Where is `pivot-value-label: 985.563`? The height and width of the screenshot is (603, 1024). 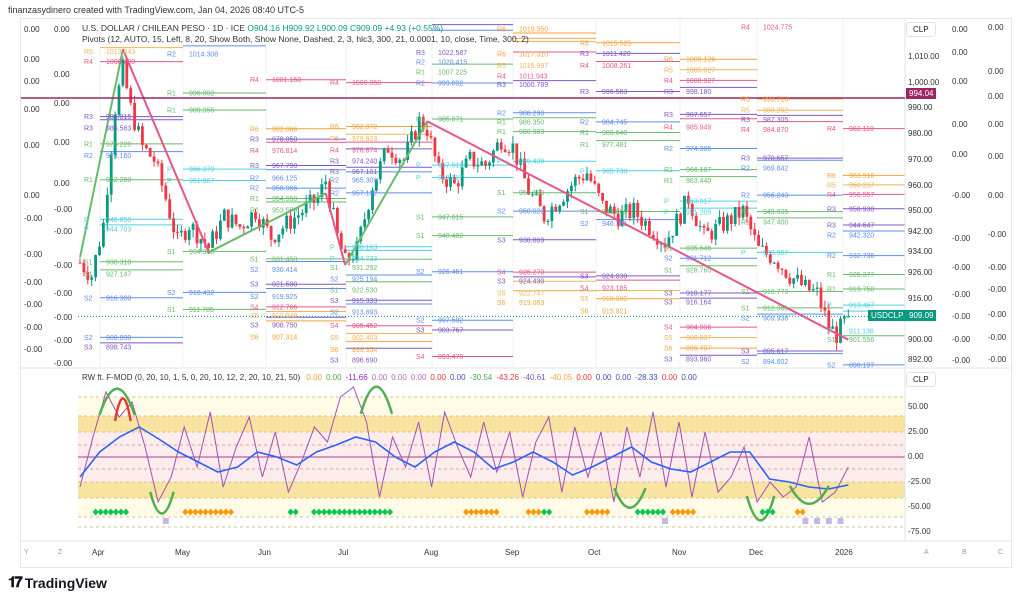
pivot-value-label: 985.563 is located at coordinates (118, 128).